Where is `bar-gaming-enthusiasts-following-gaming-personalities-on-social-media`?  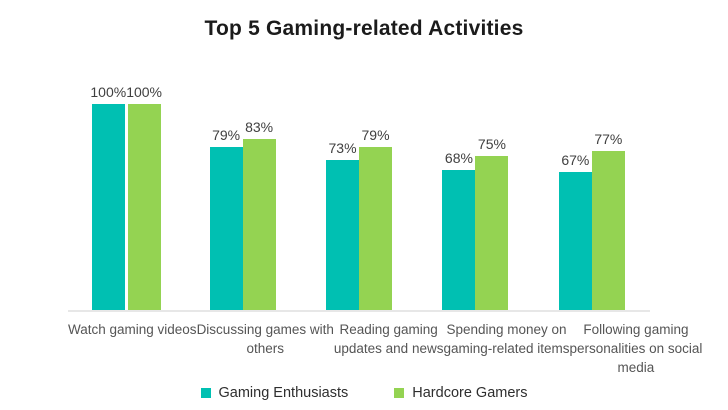
bar-gaming-enthusiasts-following-gaming-personalities-on-social-media is located at coordinates (575, 240).